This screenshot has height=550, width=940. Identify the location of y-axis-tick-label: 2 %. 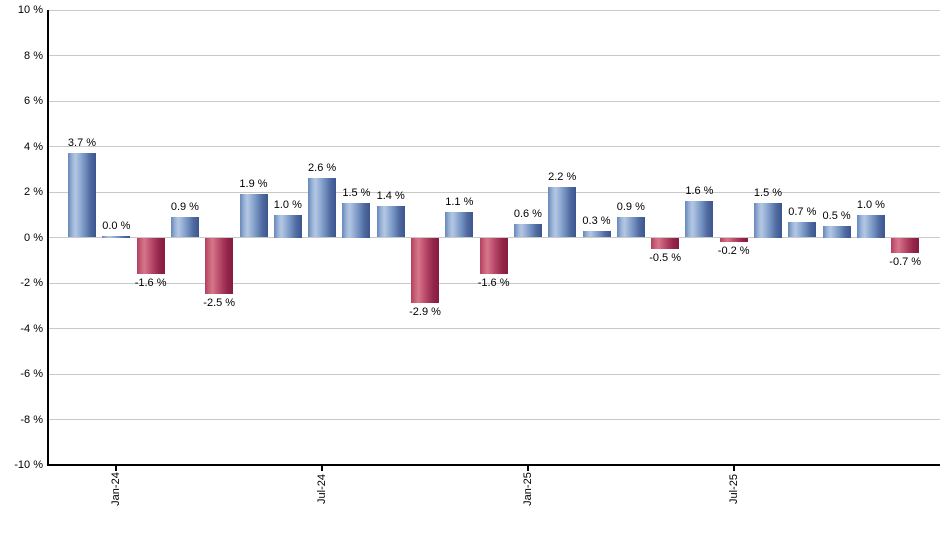
(33, 192).